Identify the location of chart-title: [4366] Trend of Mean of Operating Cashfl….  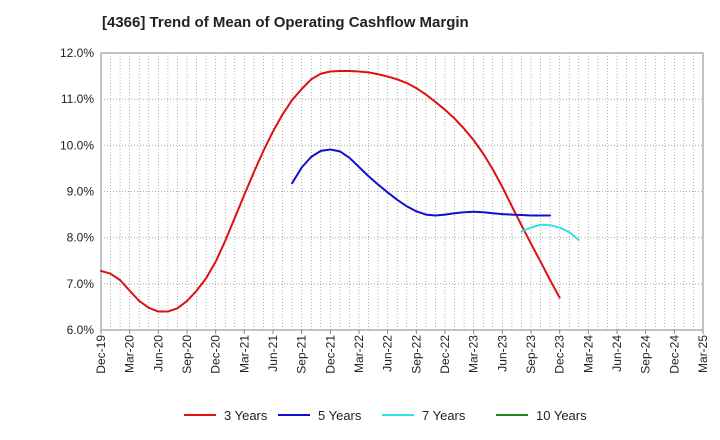
(285, 22).